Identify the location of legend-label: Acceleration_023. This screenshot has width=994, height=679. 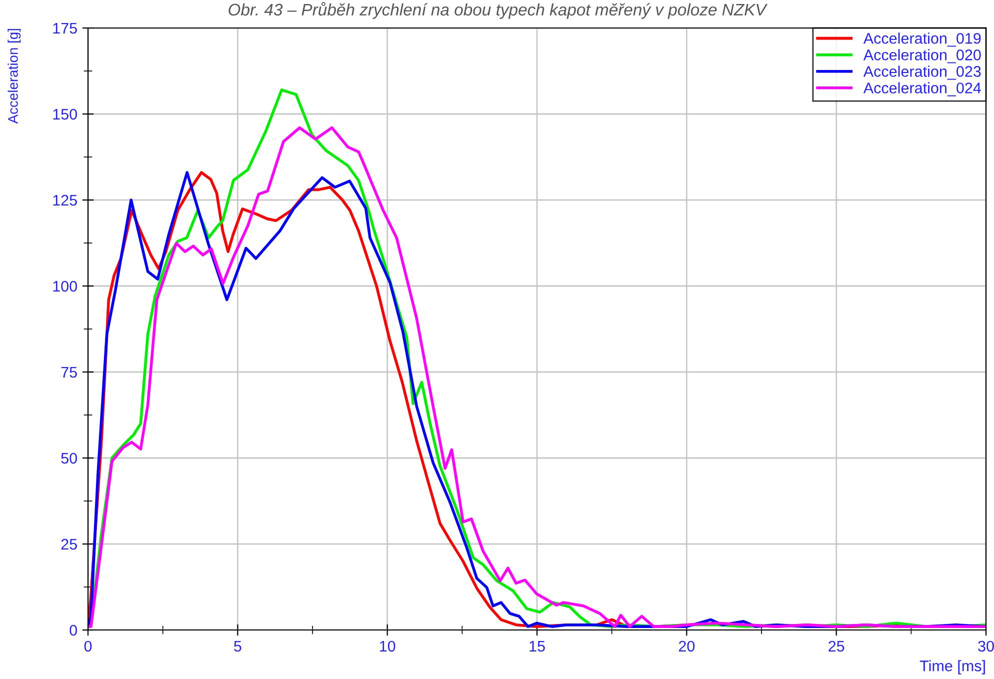
(922, 73).